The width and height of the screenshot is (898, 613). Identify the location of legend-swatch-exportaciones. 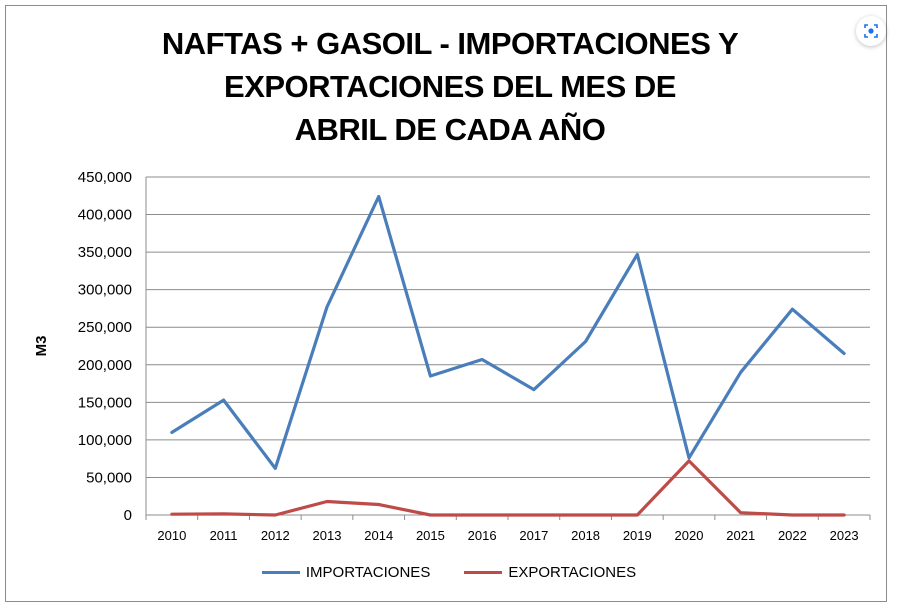
(483, 572).